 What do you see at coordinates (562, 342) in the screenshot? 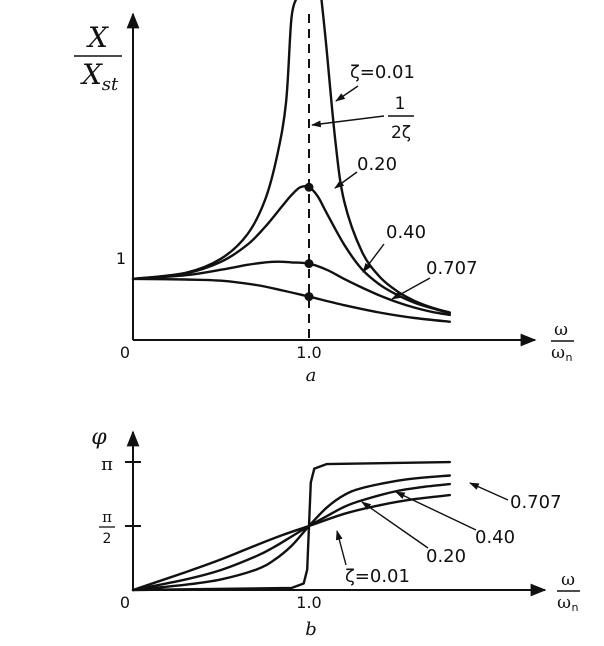
I see `panel-a-x-label: ω ω n` at bounding box center [562, 342].